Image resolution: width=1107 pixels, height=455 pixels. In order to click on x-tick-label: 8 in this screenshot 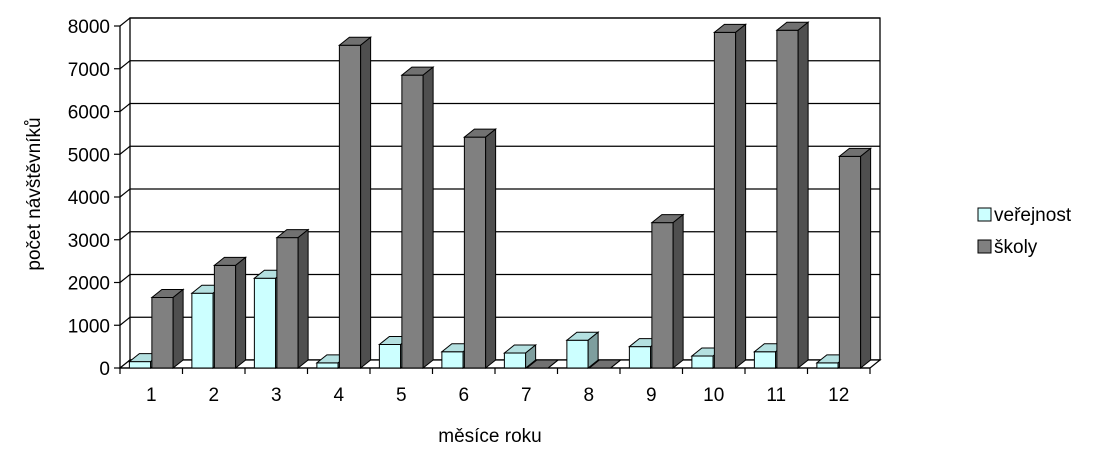, I will do `click(588, 395)`.